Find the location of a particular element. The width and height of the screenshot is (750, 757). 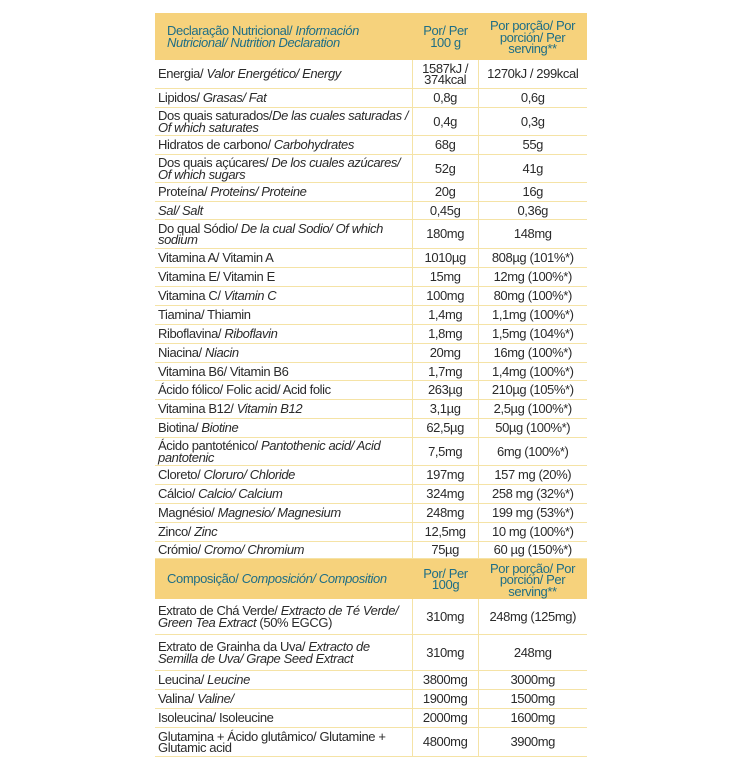

label-text: Biotina/ Biotine is located at coordinates (198, 428).